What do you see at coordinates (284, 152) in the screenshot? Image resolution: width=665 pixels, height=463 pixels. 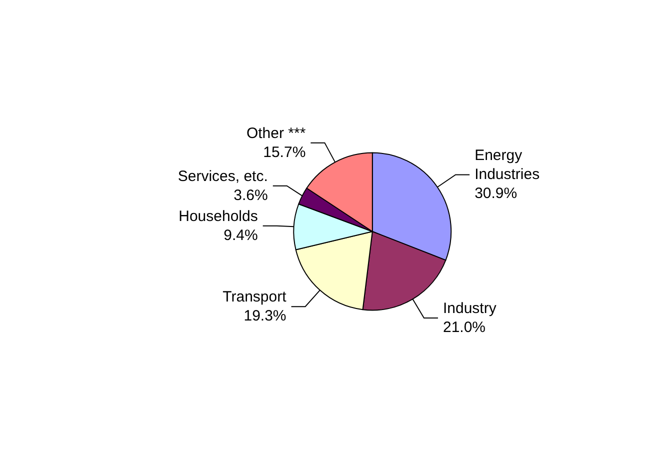 I see `data-label: 15.7%` at bounding box center [284, 152].